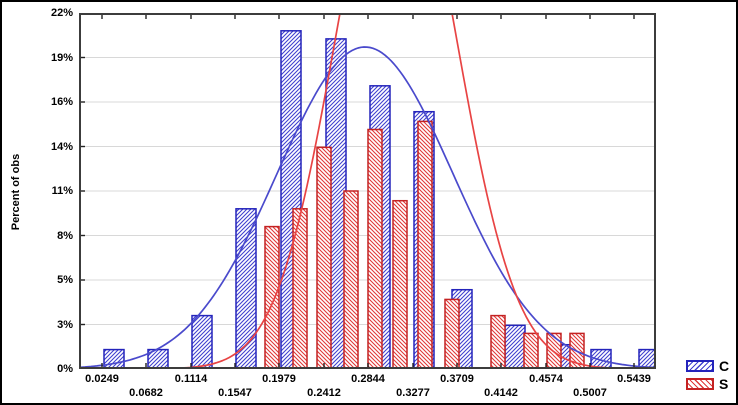 Image resolution: width=738 pixels, height=405 pixels. What do you see at coordinates (65, 369) in the screenshot?
I see `y-tick-label-0: 0%` at bounding box center [65, 369].